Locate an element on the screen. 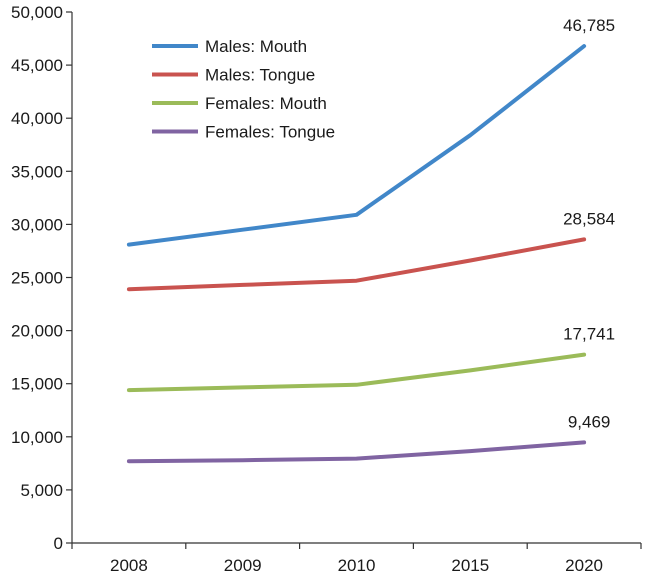 Image resolution: width=645 pixels, height=576 pixels. legend-label: Males: Mouth is located at coordinates (256, 46).